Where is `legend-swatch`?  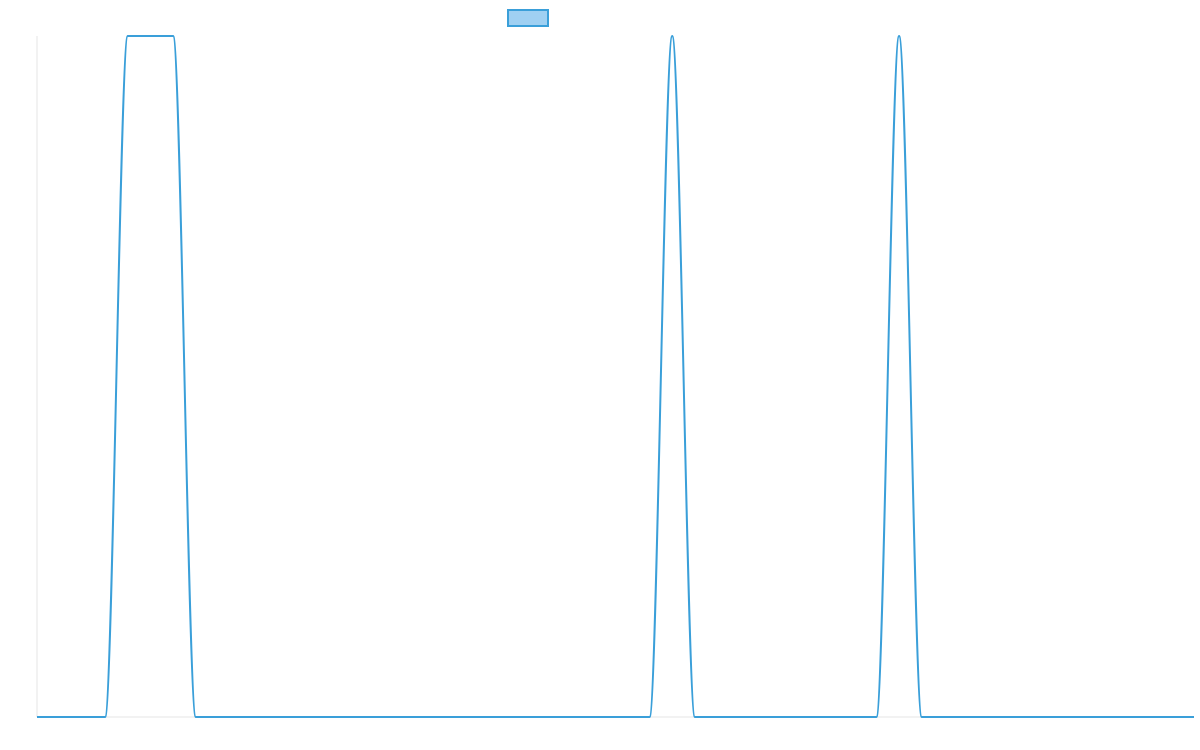 legend-swatch is located at coordinates (528, 18).